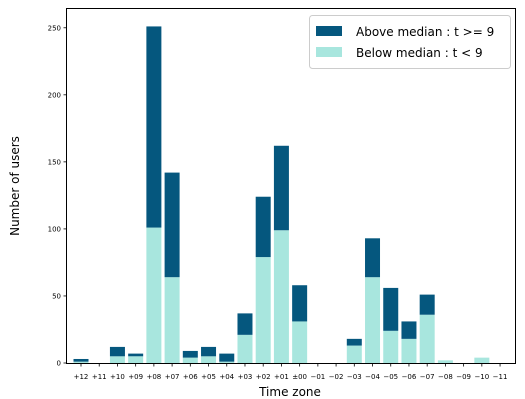 The height and width of the screenshot is (399, 525). I want to click on x-tick-label-m08: −08, so click(445, 377).